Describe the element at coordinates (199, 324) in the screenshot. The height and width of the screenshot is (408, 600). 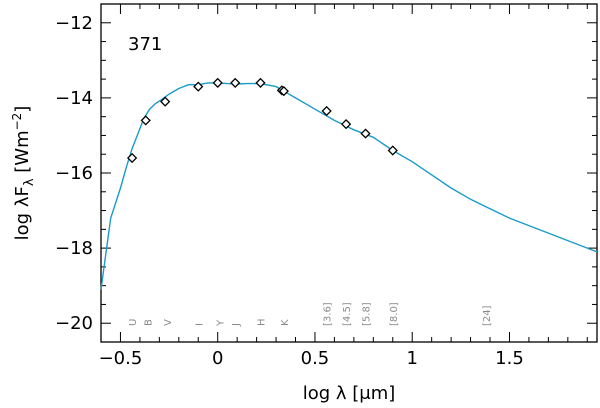
I see `band-label: I` at that location.